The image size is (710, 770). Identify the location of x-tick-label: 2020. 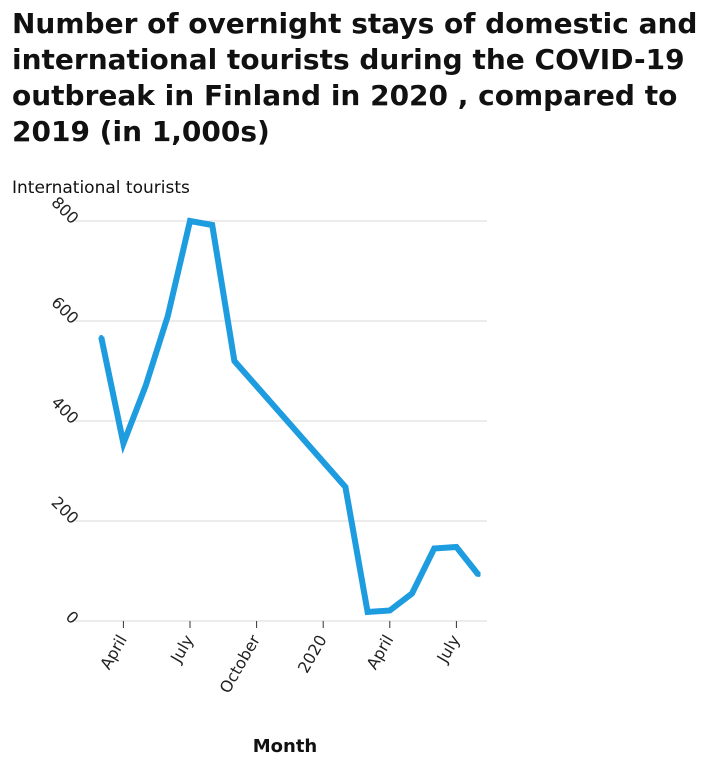
(312, 654).